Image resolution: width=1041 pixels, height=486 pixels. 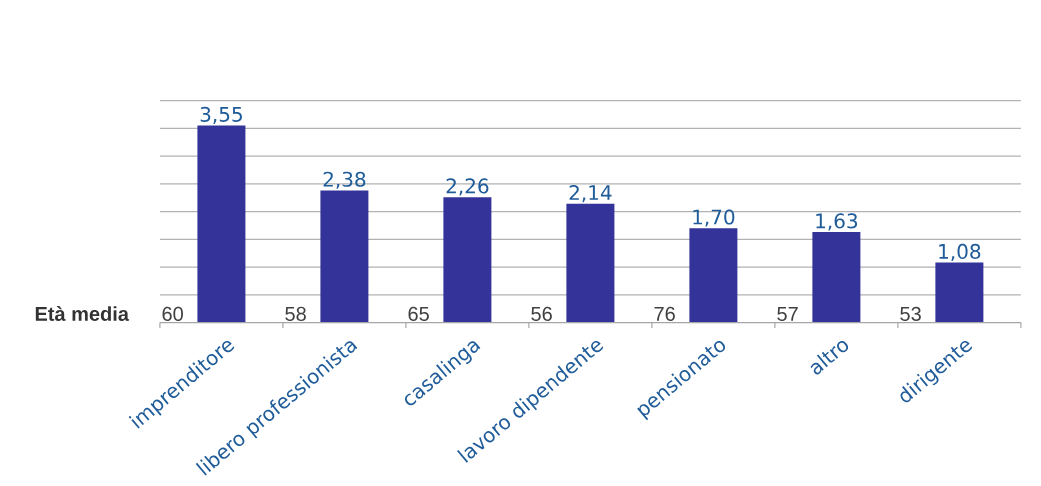 What do you see at coordinates (541, 313) in the screenshot?
I see `annotation: 56` at bounding box center [541, 313].